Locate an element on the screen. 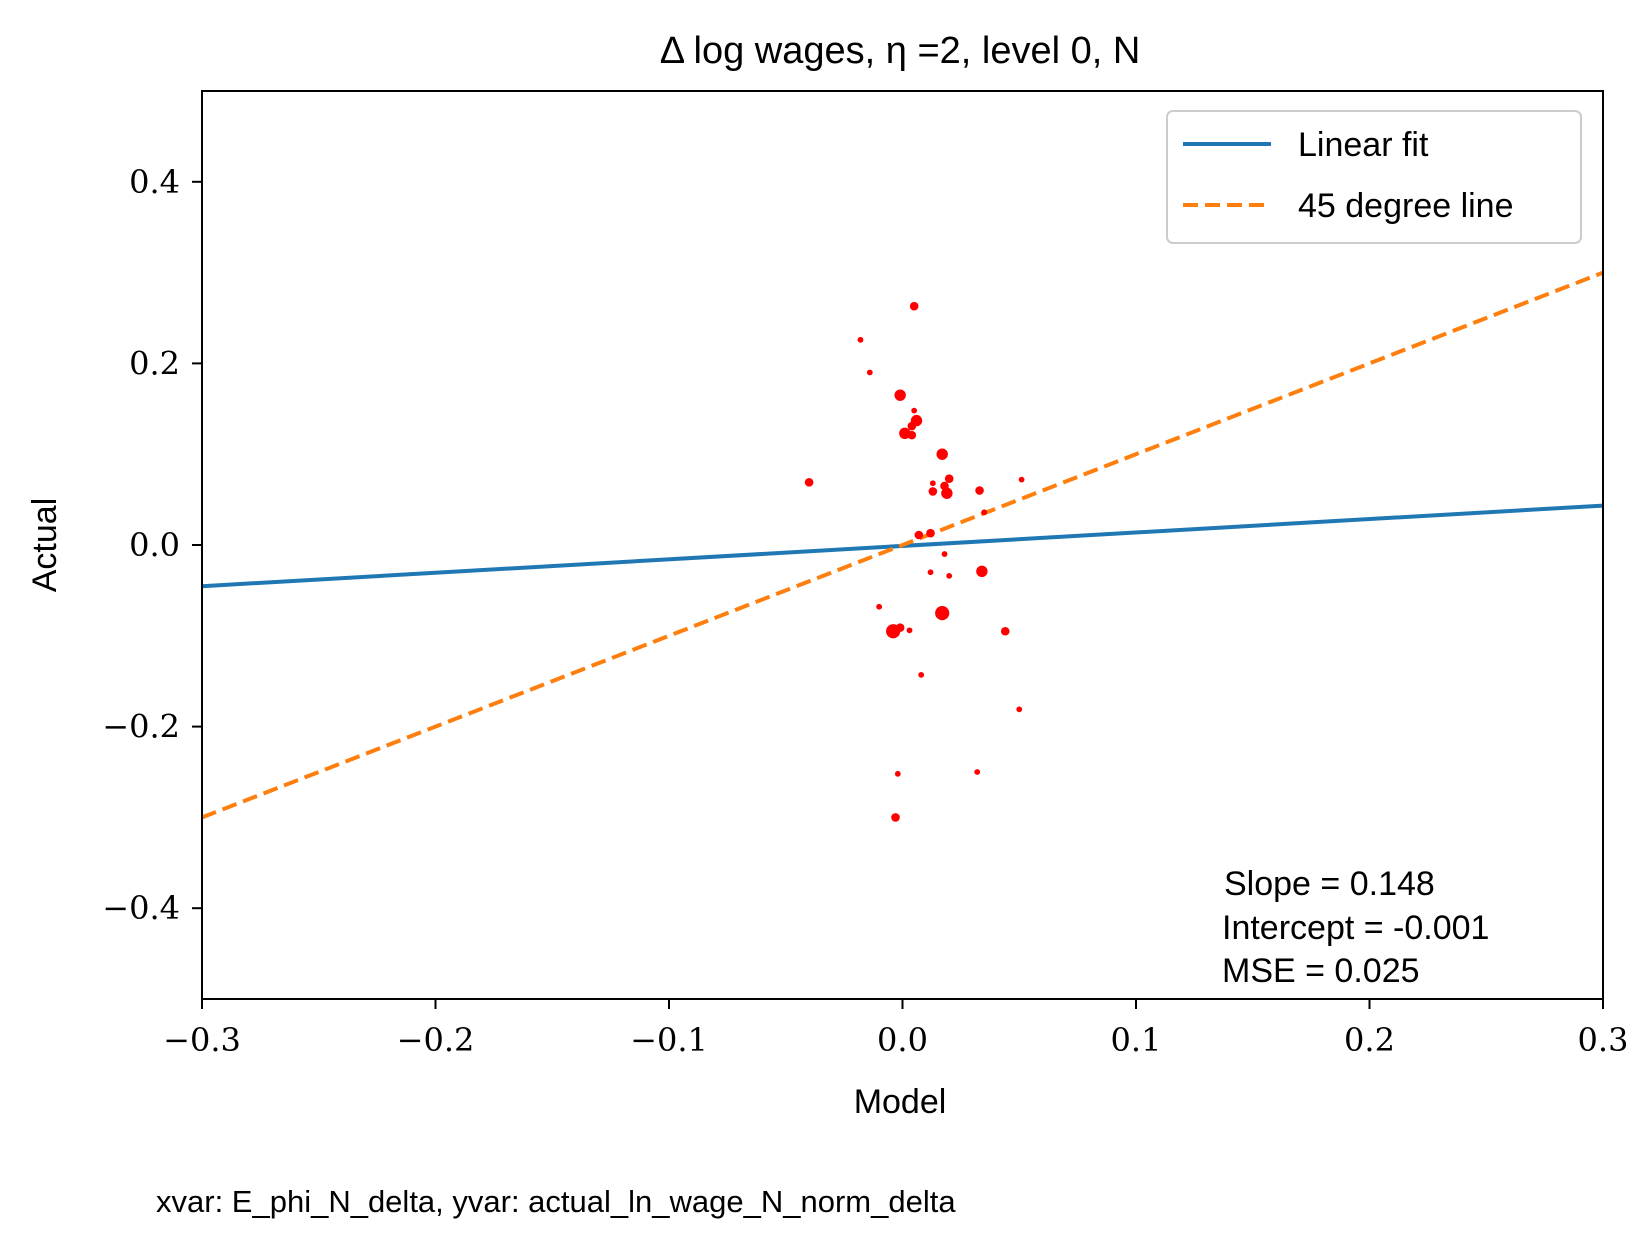 This screenshot has width=1651, height=1245. y-tick-label: 0.4 is located at coordinates (154, 182).